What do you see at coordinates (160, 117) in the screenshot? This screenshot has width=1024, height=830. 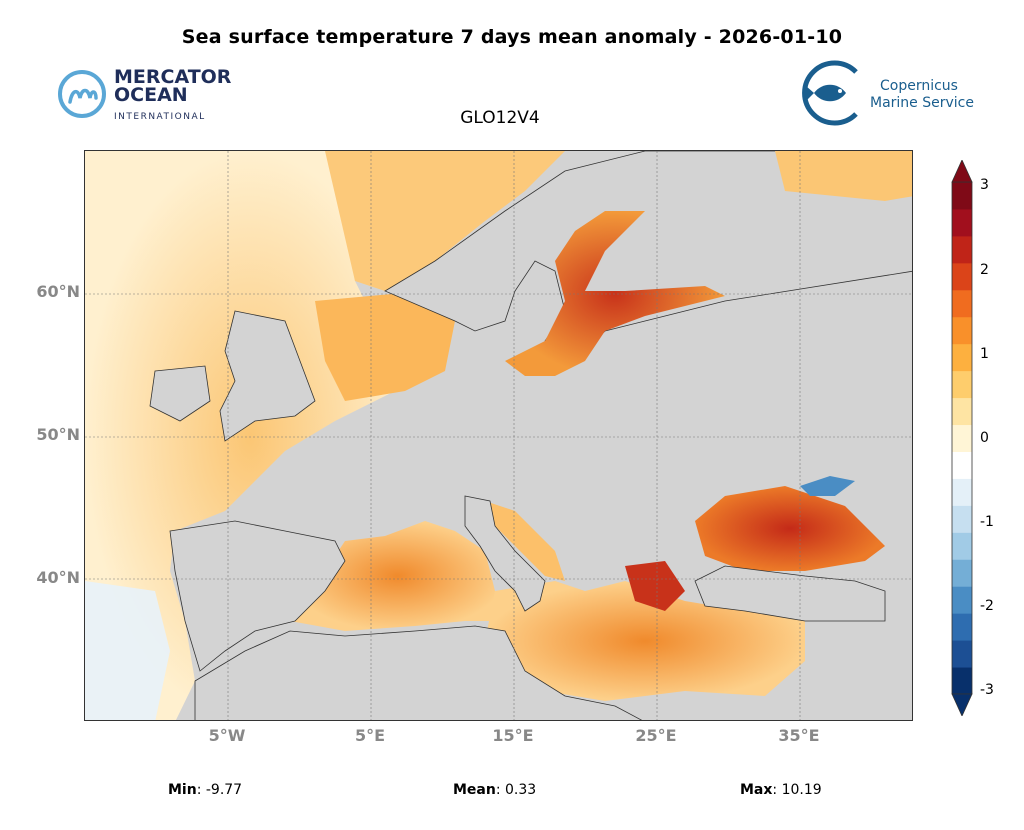 I see `logo-line-3: INTERNATIONAL` at bounding box center [160, 117].